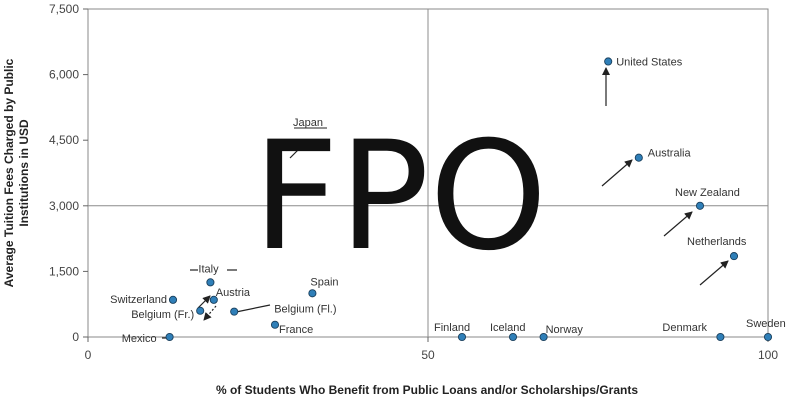  What do you see at coordinates (513, 337) in the screenshot?
I see `point-iceland` at bounding box center [513, 337].